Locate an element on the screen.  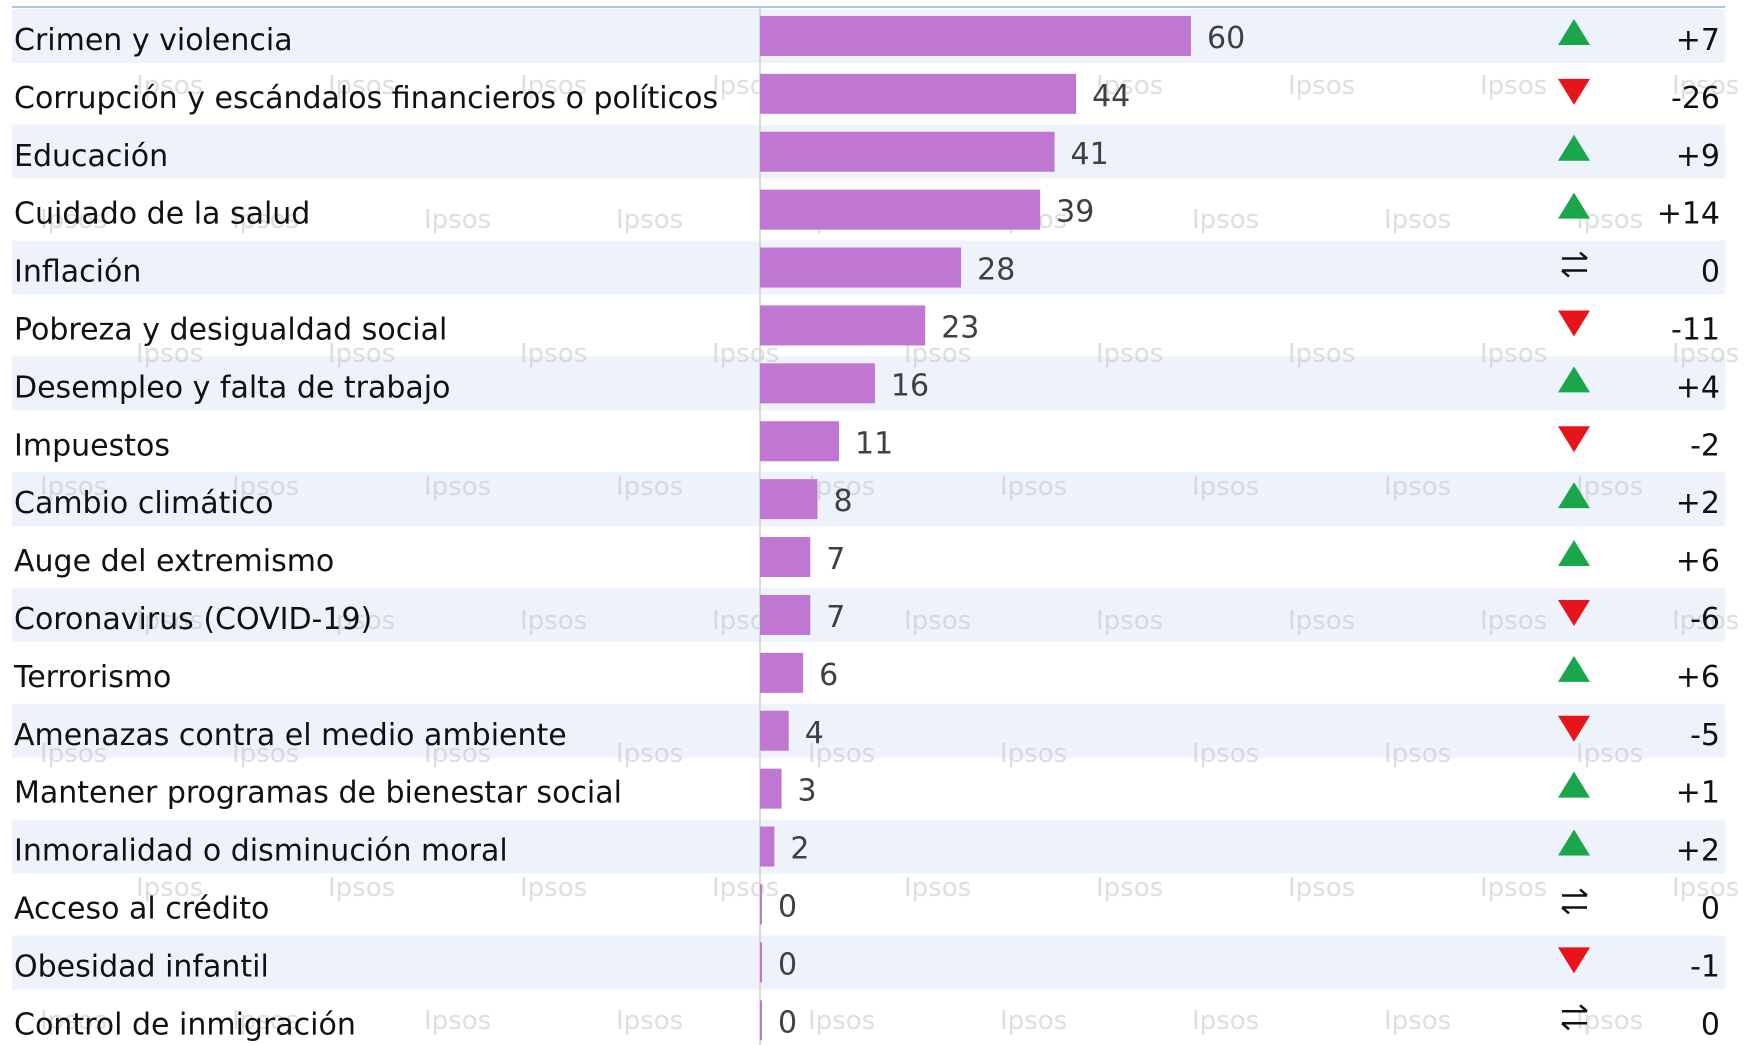
category-label: Mantener programas de bienestar social is located at coordinates (318, 793).